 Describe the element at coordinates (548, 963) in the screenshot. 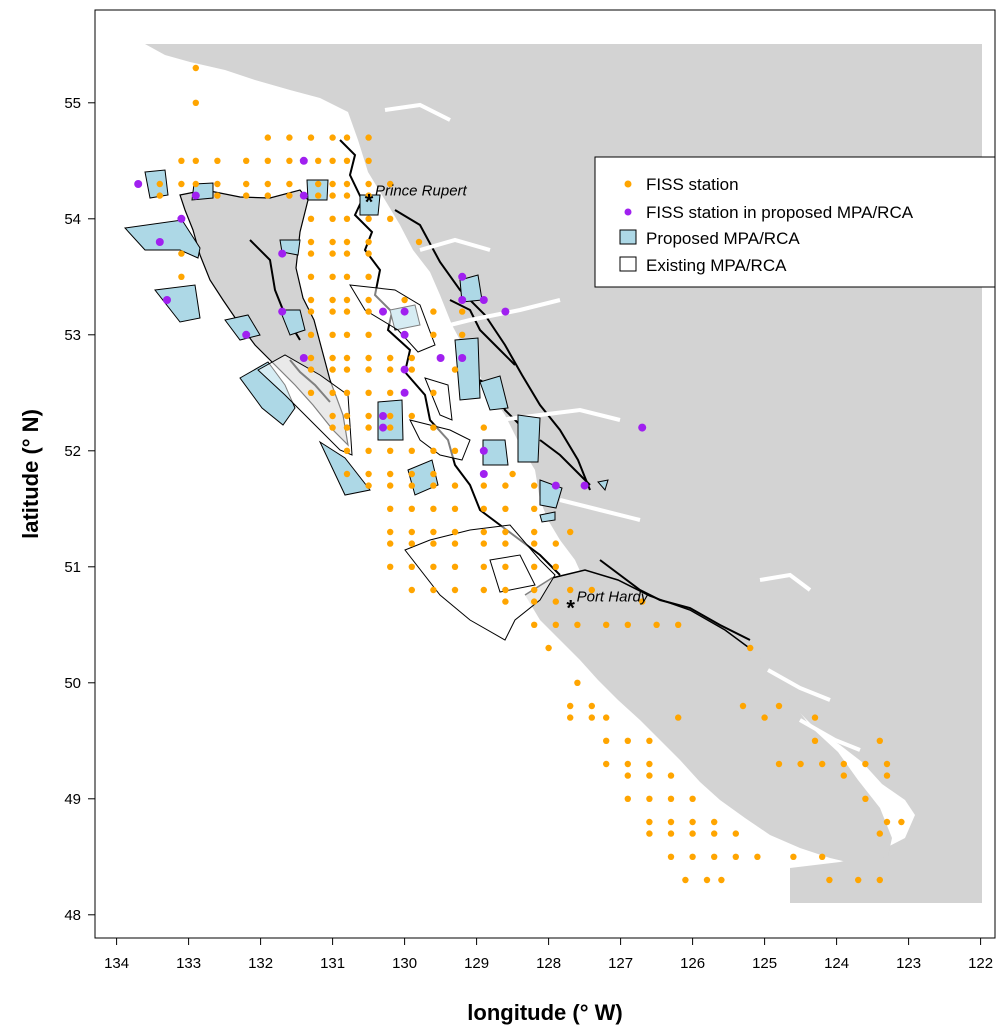

I see `x-tick-label: 128` at that location.